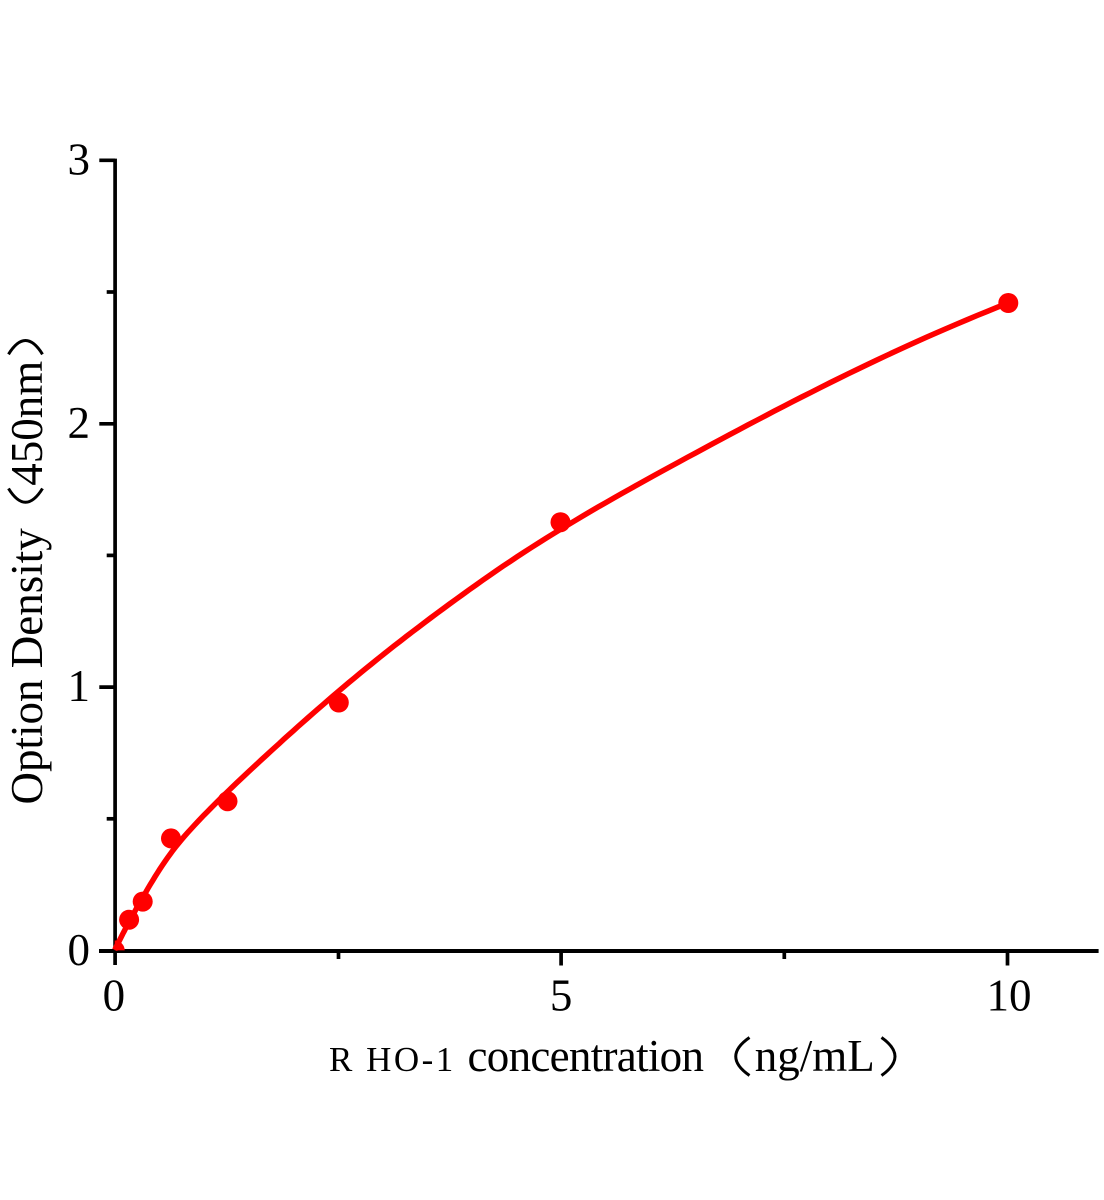  Describe the element at coordinates (27, 423) in the screenshot. I see `svg-text: 450nm` at that location.